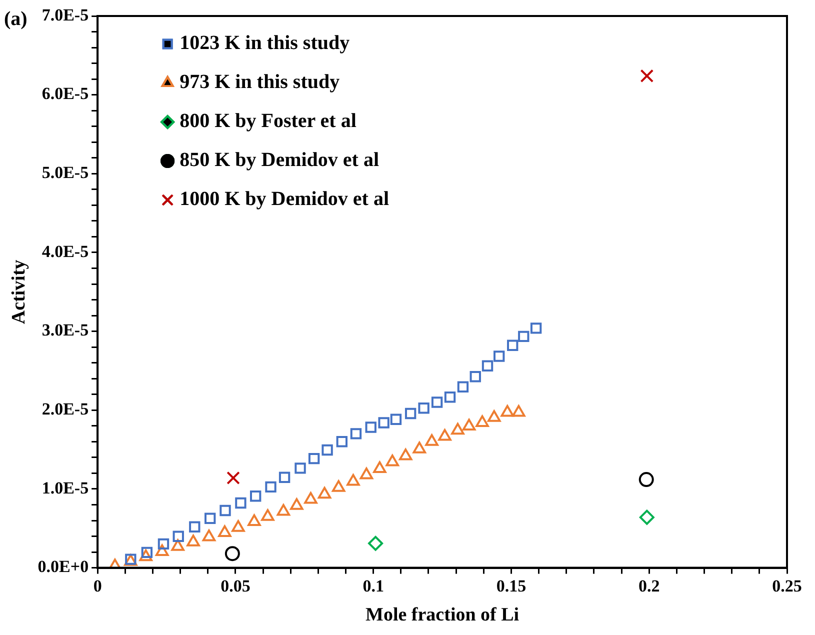 The height and width of the screenshot is (635, 815). What do you see at coordinates (16, 19) in the screenshot?
I see `text: (a)` at bounding box center [16, 19].